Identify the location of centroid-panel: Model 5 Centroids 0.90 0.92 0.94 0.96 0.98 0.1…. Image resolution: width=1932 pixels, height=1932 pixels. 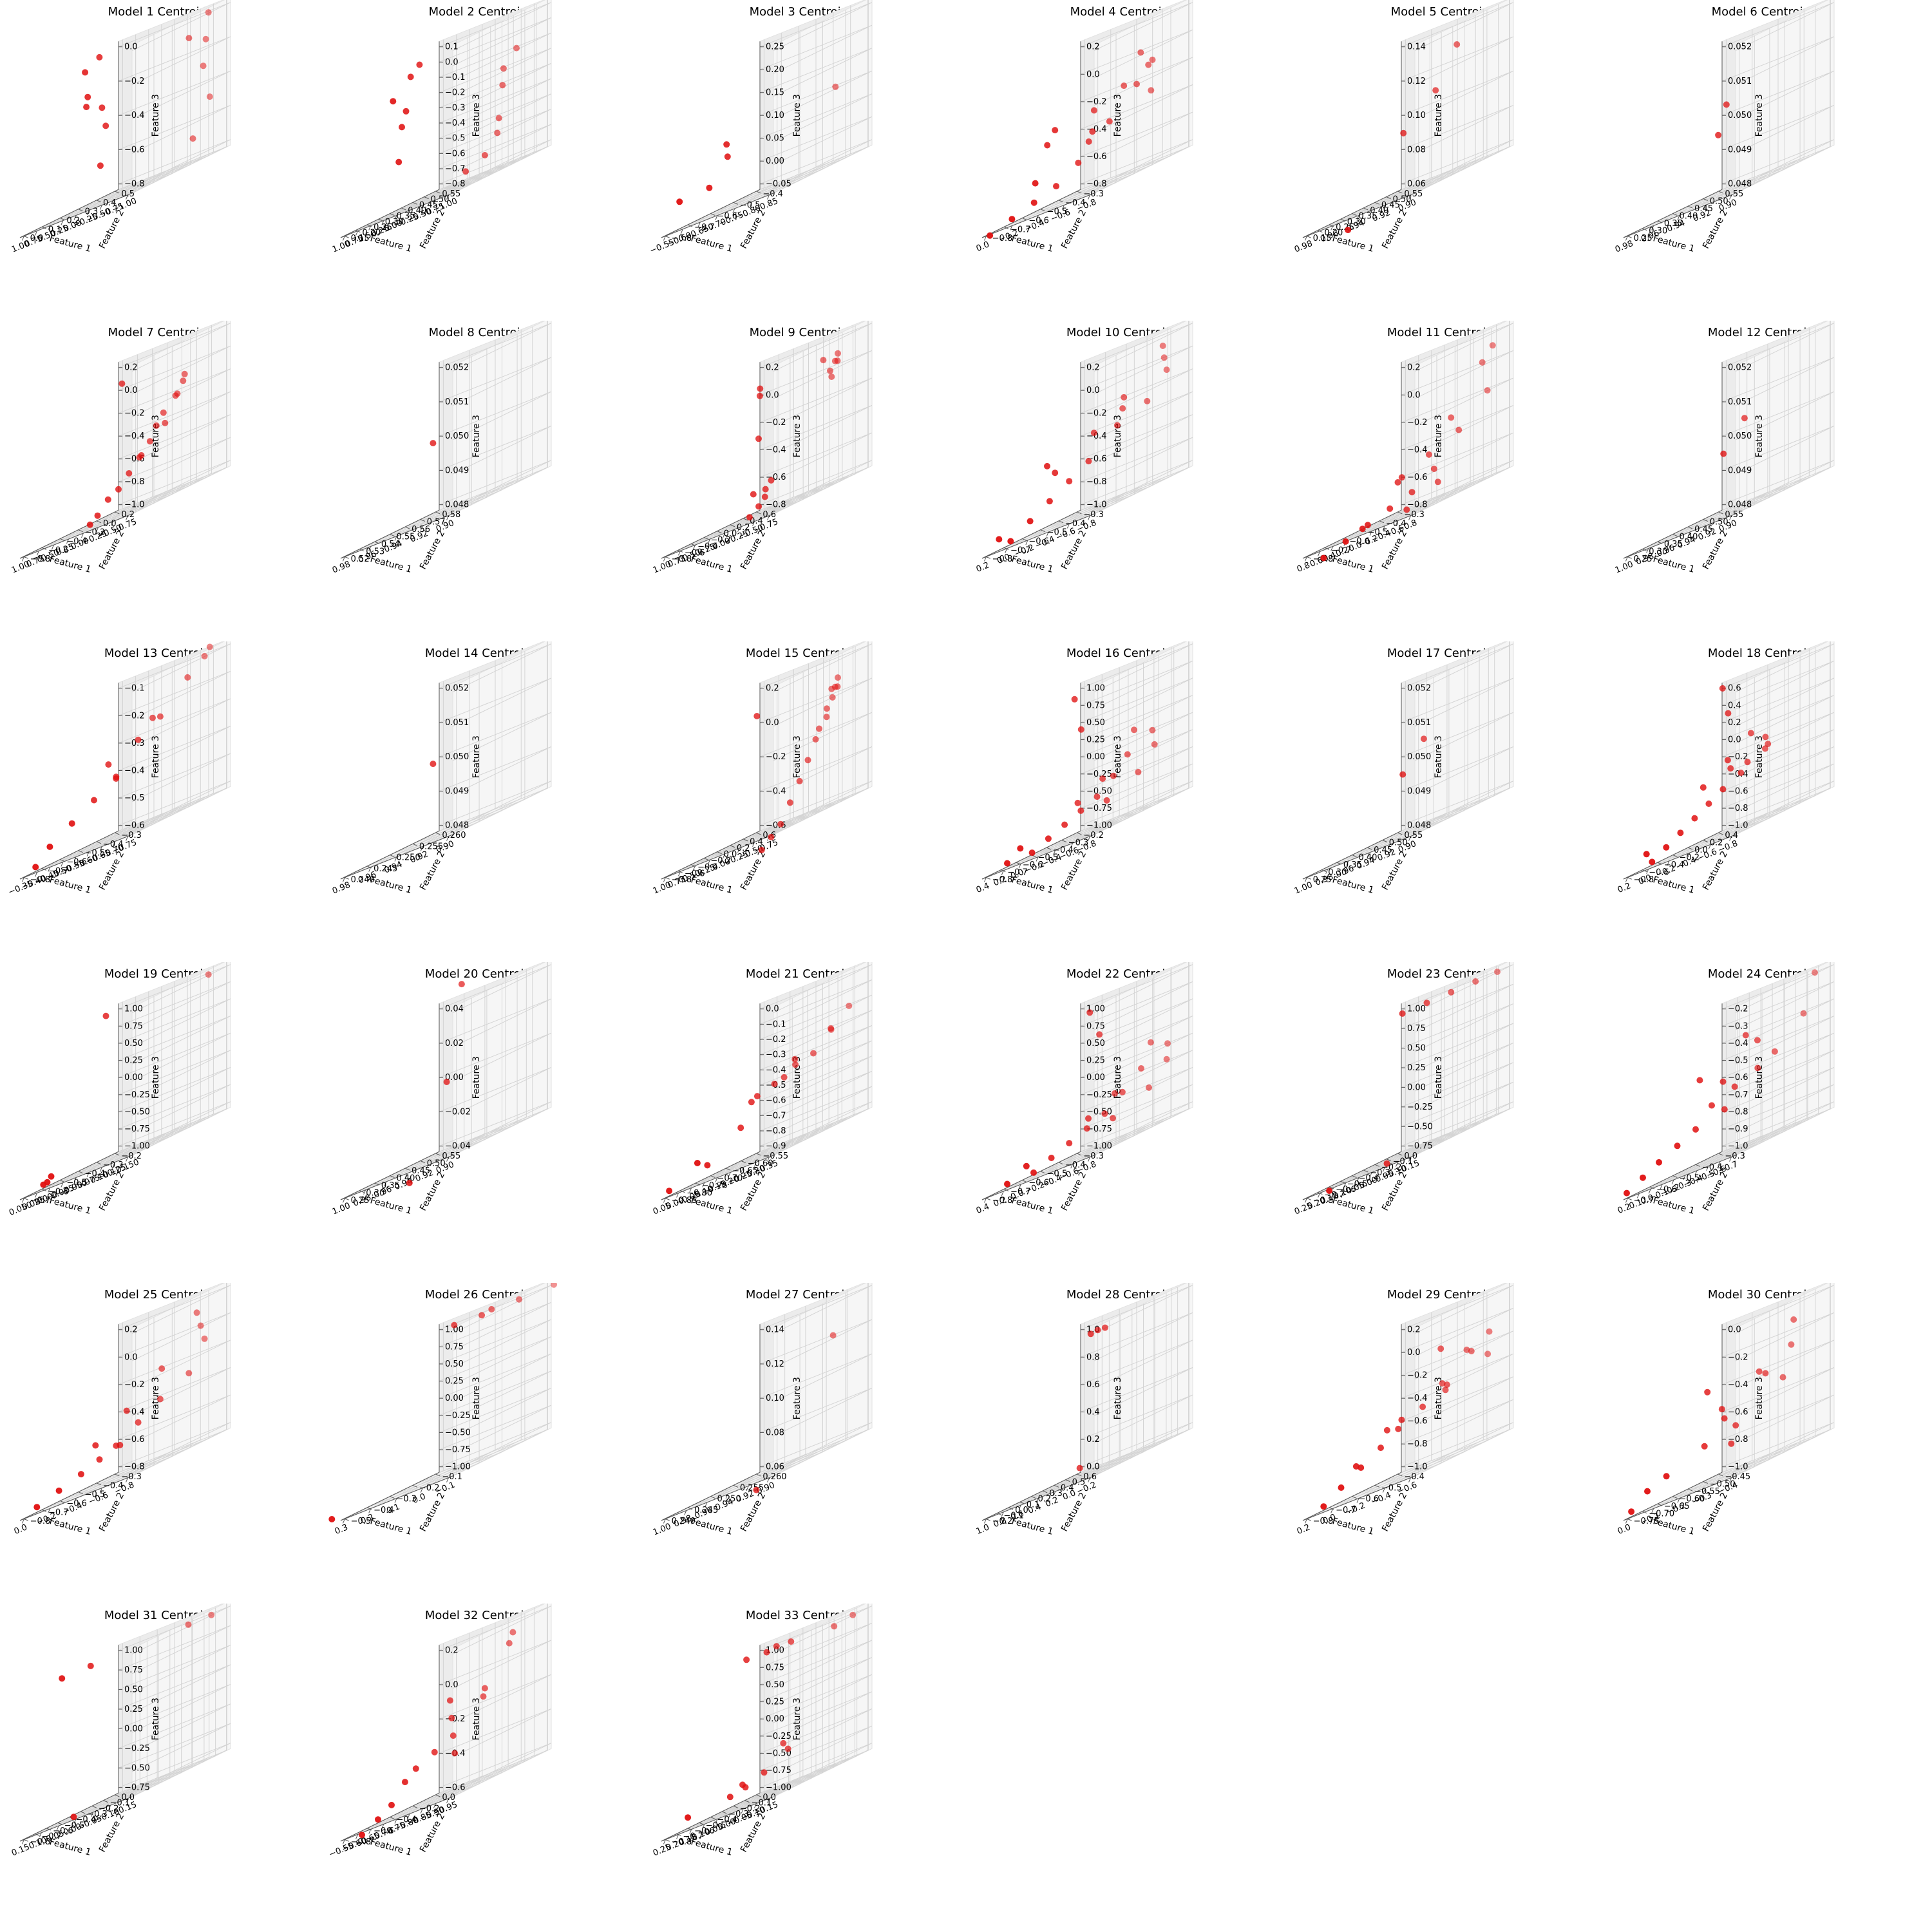
(1444, 160).